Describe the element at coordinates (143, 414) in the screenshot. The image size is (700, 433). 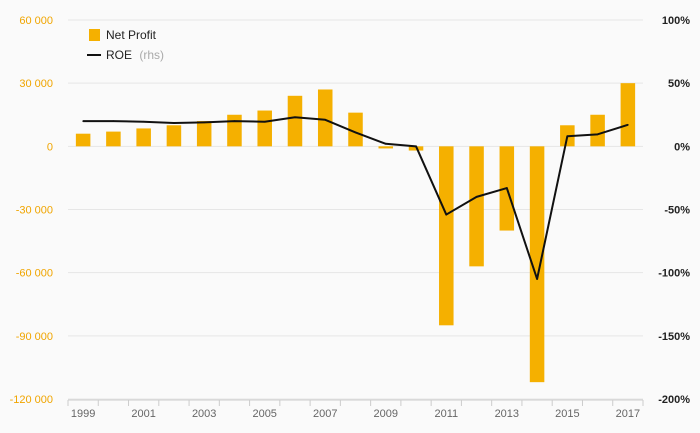
I see `x-tick-label: 2001` at that location.